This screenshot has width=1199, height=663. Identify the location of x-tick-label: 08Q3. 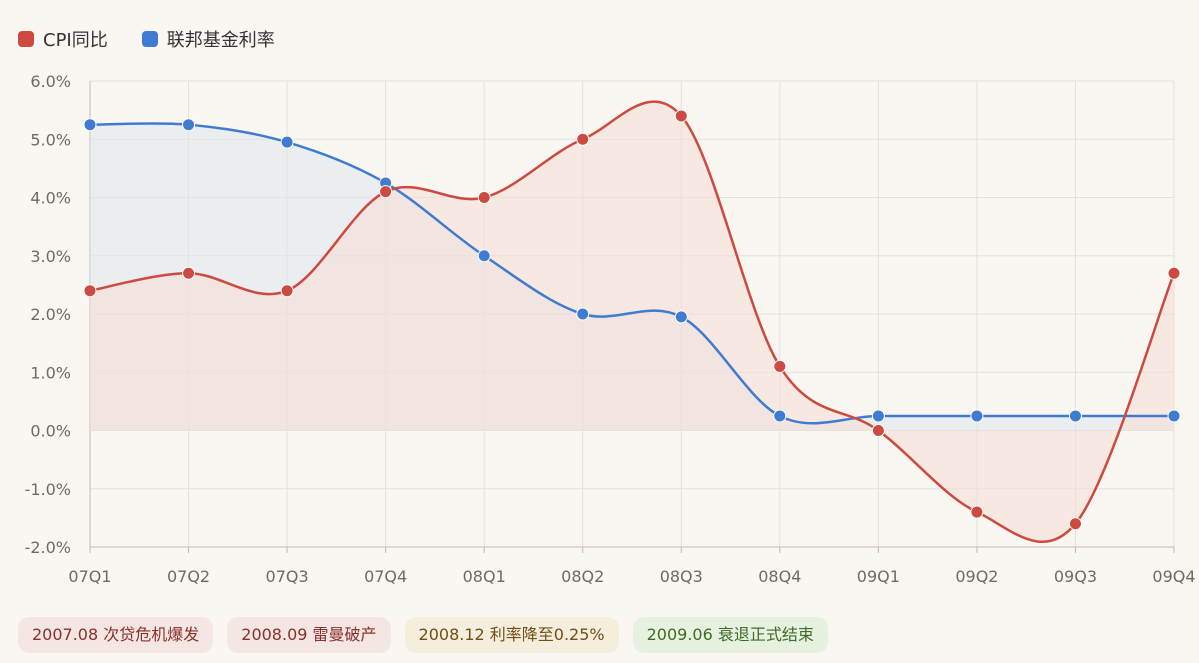
(681, 576).